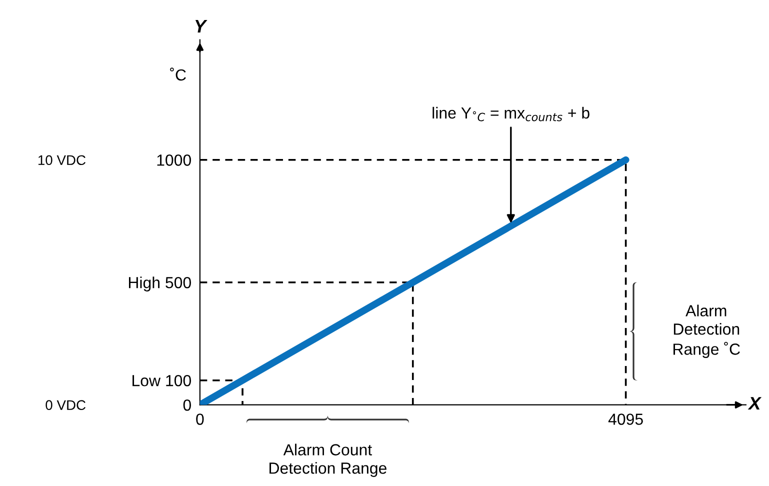 The image size is (769, 486). I want to click on y2-tick-label: 10 VDC, so click(62, 160).